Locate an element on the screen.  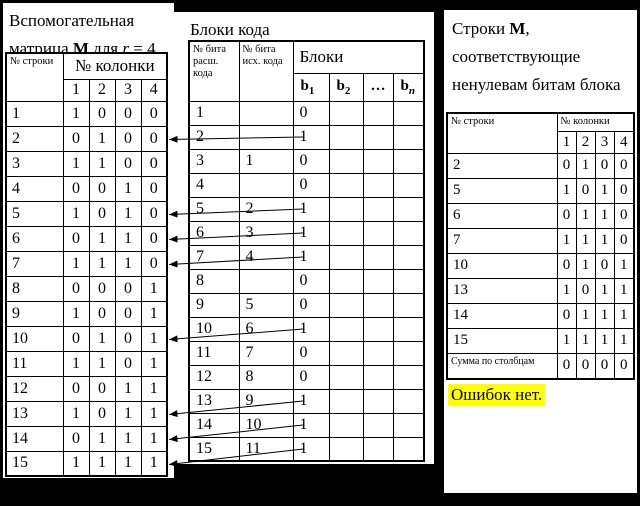
matrix-m-row: 14 0 1 1 1 is located at coordinates (86, 438).